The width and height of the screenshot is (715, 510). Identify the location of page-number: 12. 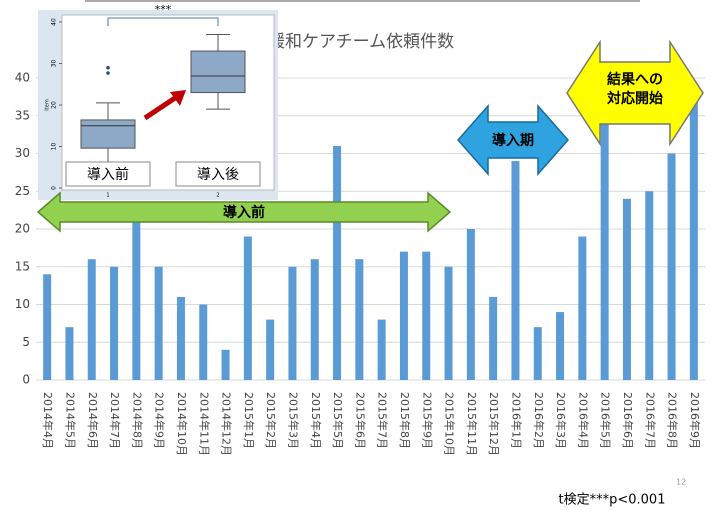
(681, 482).